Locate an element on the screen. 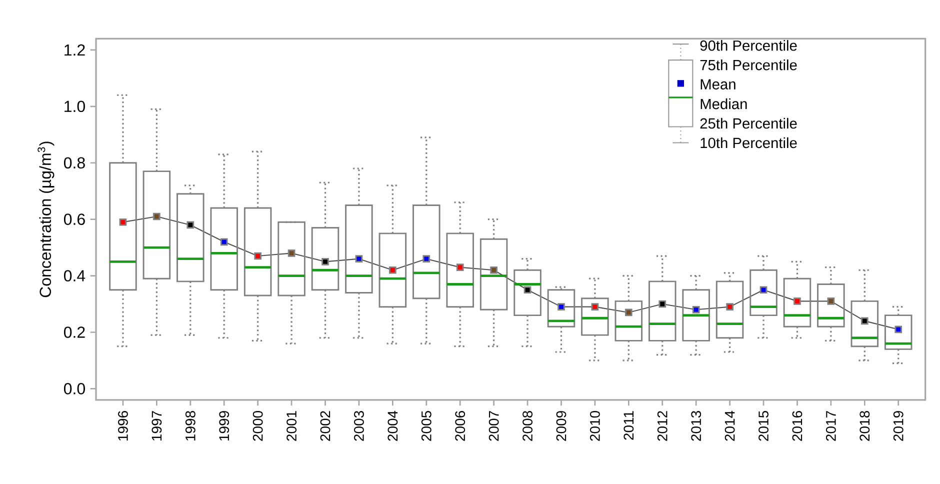 The image size is (940, 484). y-tick-label: 0.6 is located at coordinates (74, 219).